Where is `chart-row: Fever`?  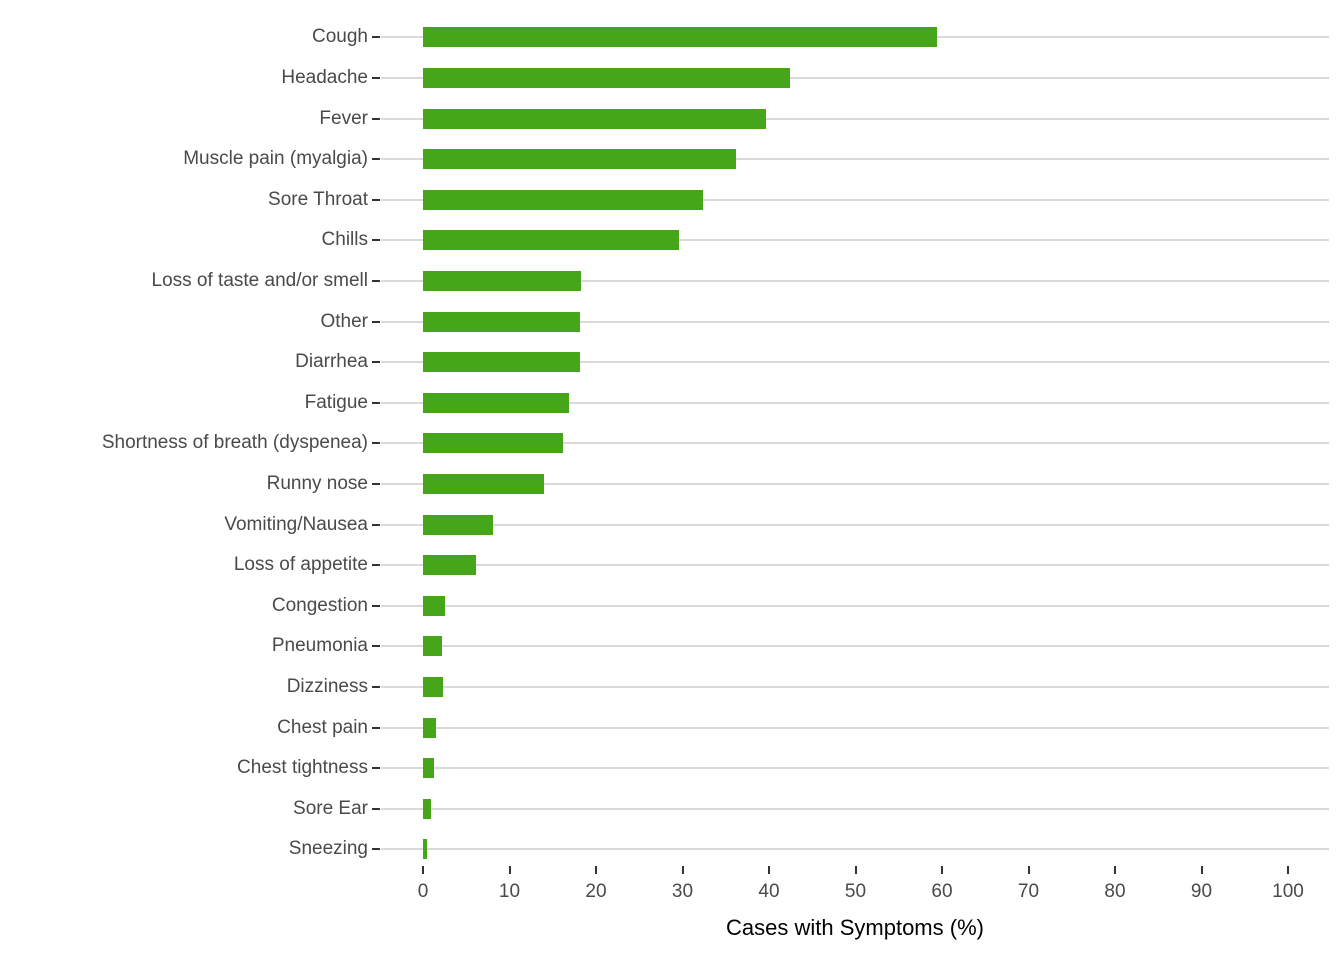 chart-row: Fever is located at coordinates (672, 118).